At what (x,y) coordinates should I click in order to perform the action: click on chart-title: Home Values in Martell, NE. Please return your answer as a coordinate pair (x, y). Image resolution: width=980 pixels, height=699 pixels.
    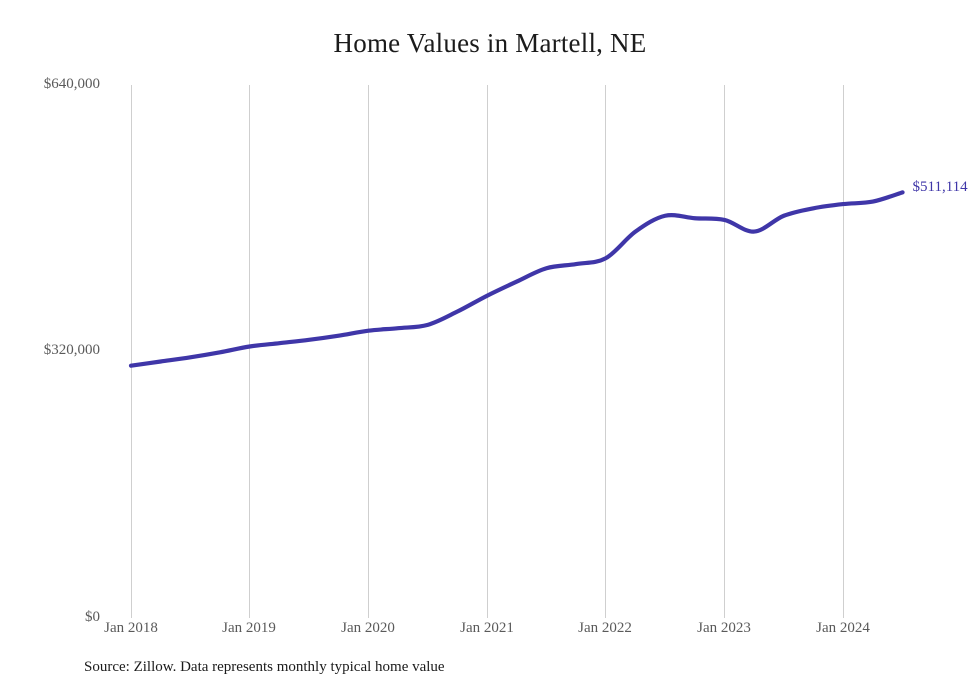
    Looking at the image, I should click on (490, 43).